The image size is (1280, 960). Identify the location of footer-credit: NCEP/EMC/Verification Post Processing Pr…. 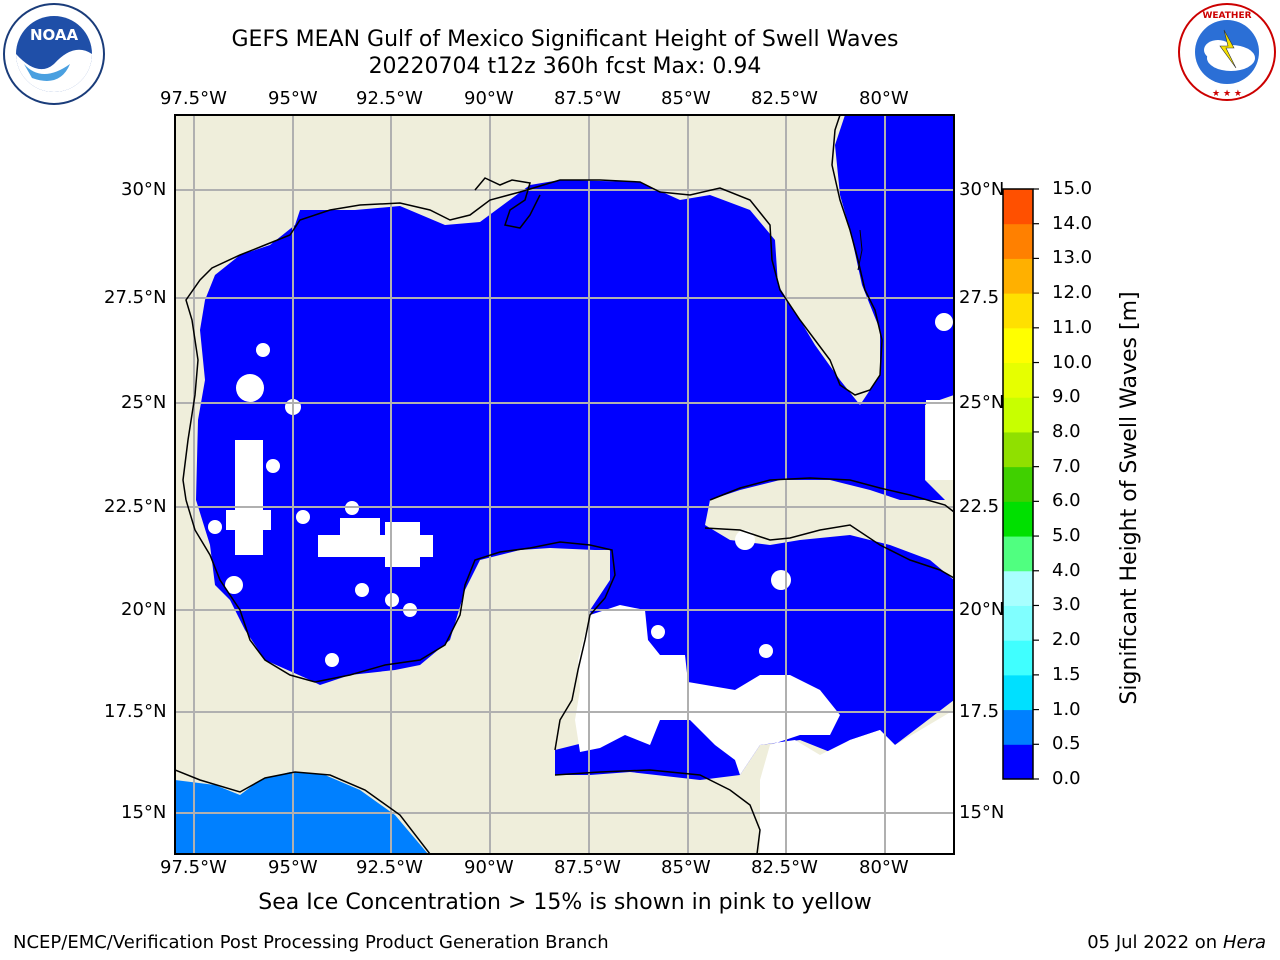
(311, 942).